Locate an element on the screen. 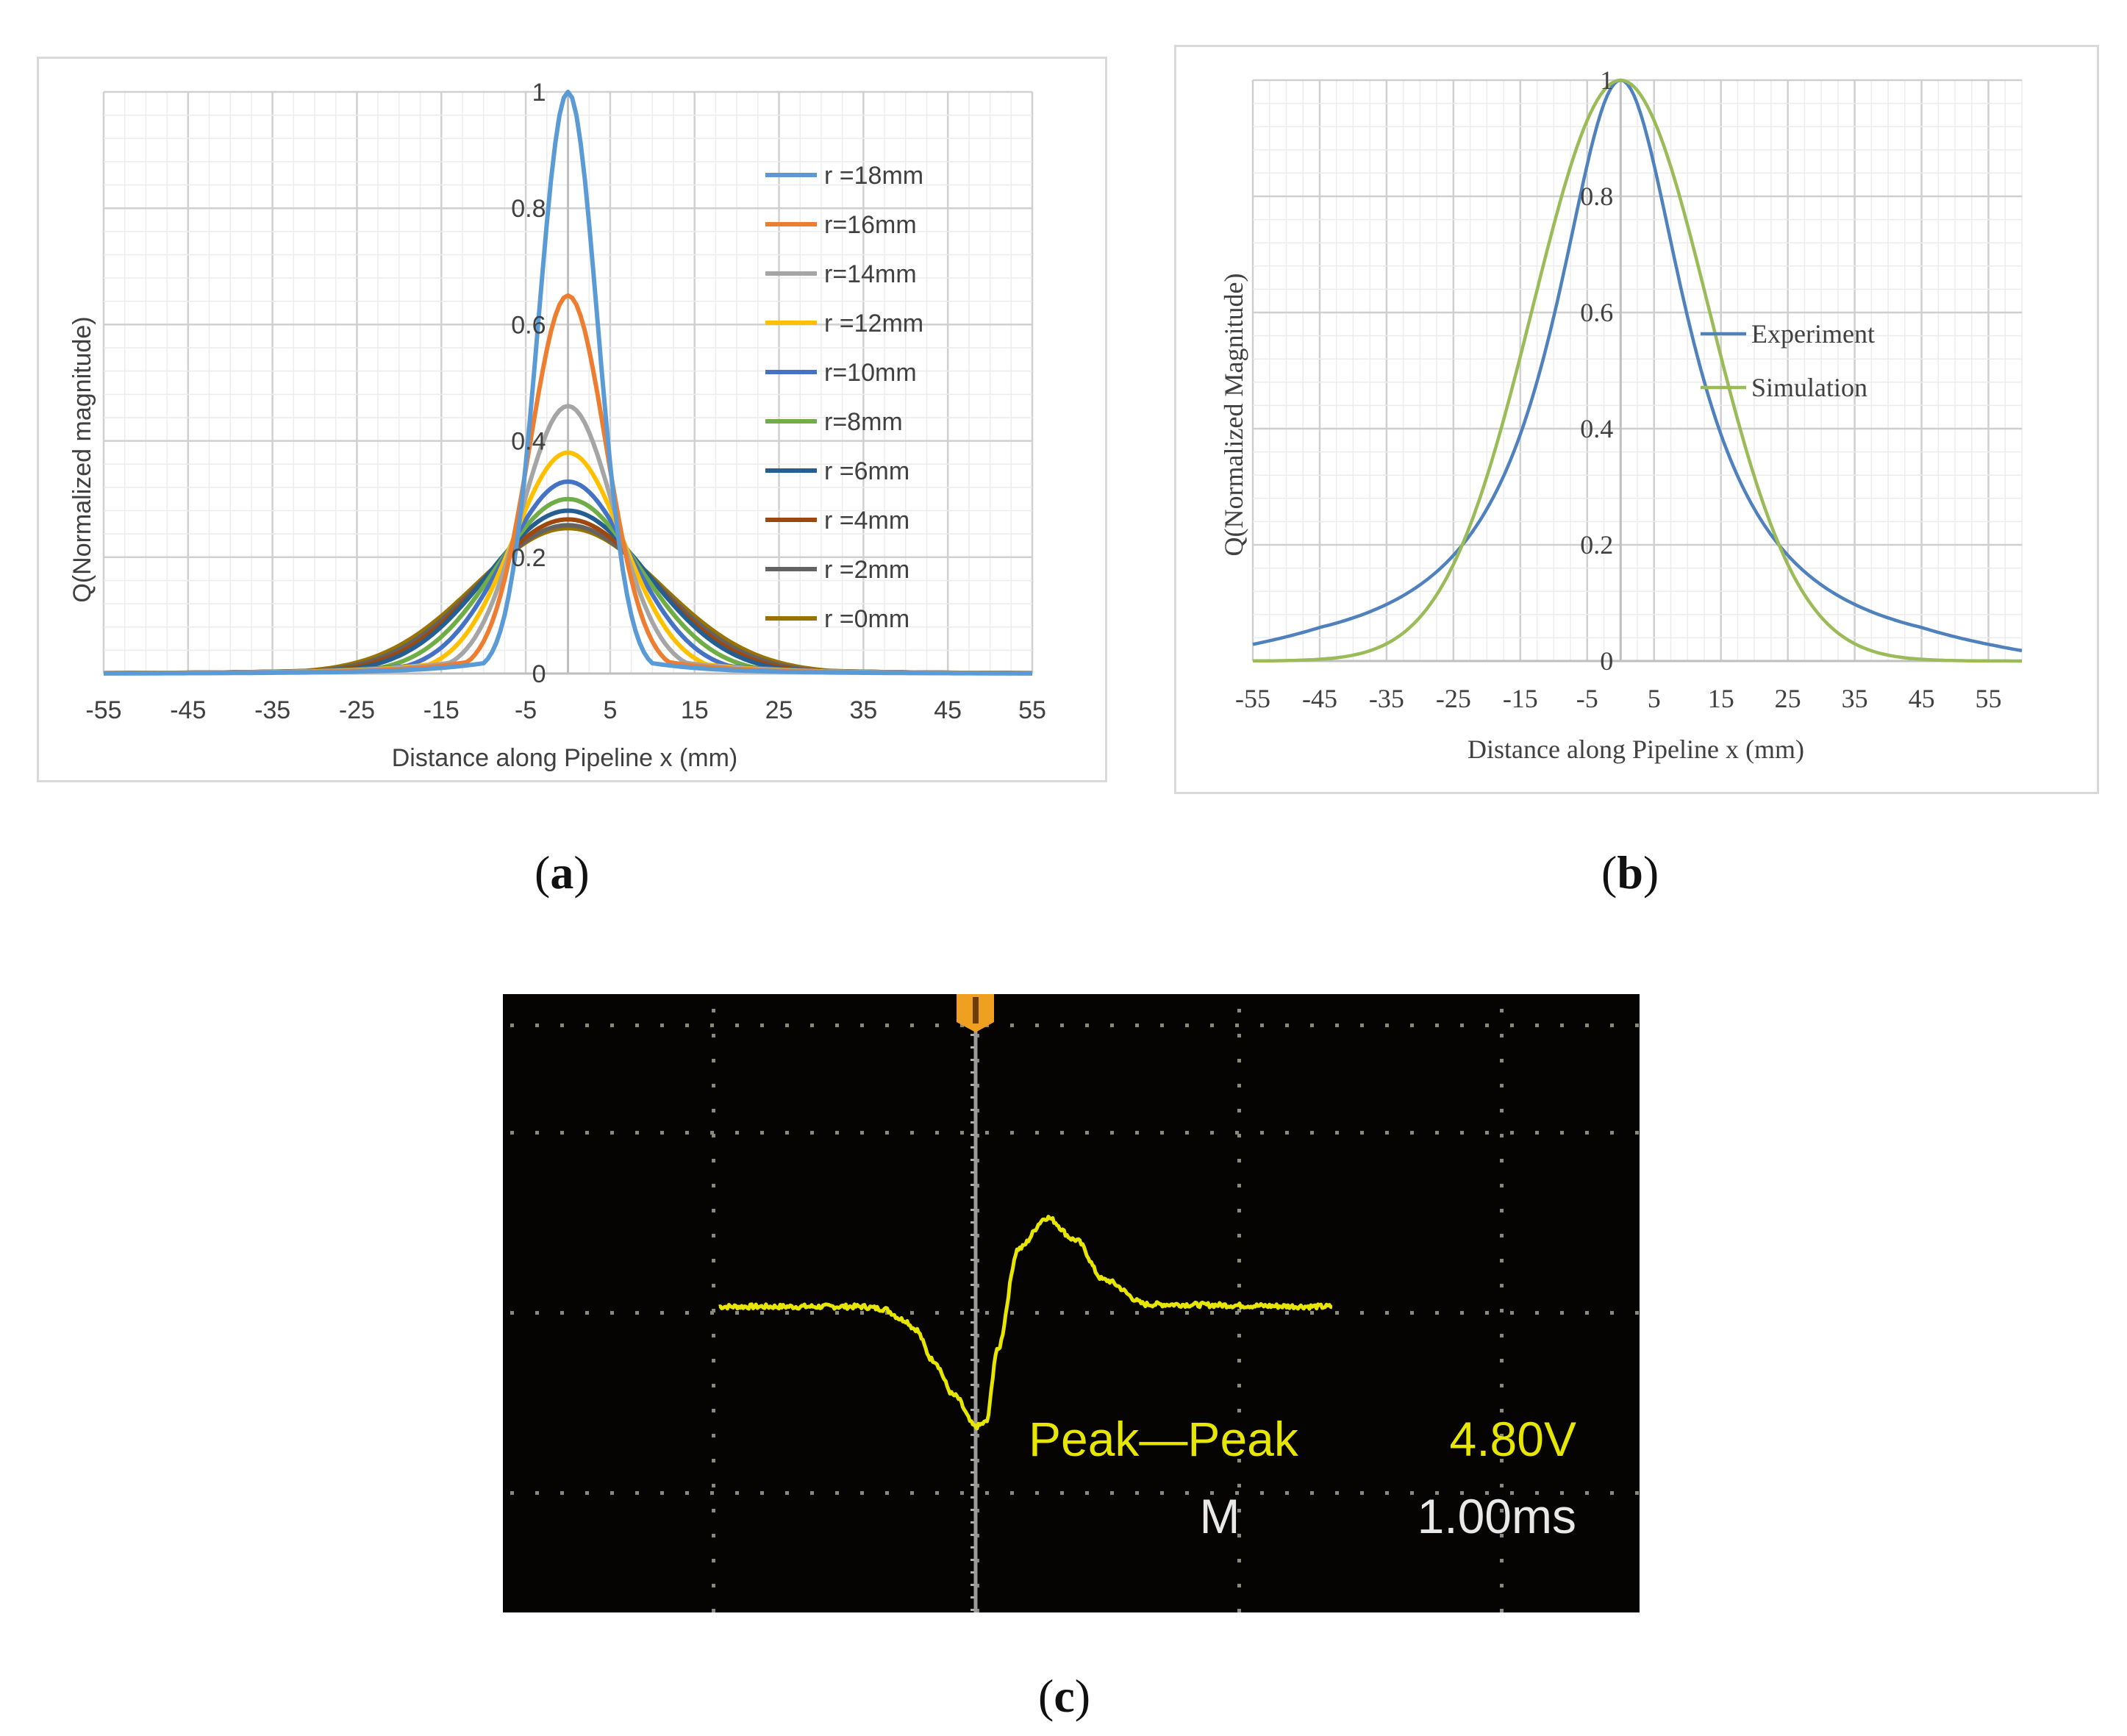 The width and height of the screenshot is (2127, 1736). y-tick-label: 0.6 is located at coordinates (528, 325).